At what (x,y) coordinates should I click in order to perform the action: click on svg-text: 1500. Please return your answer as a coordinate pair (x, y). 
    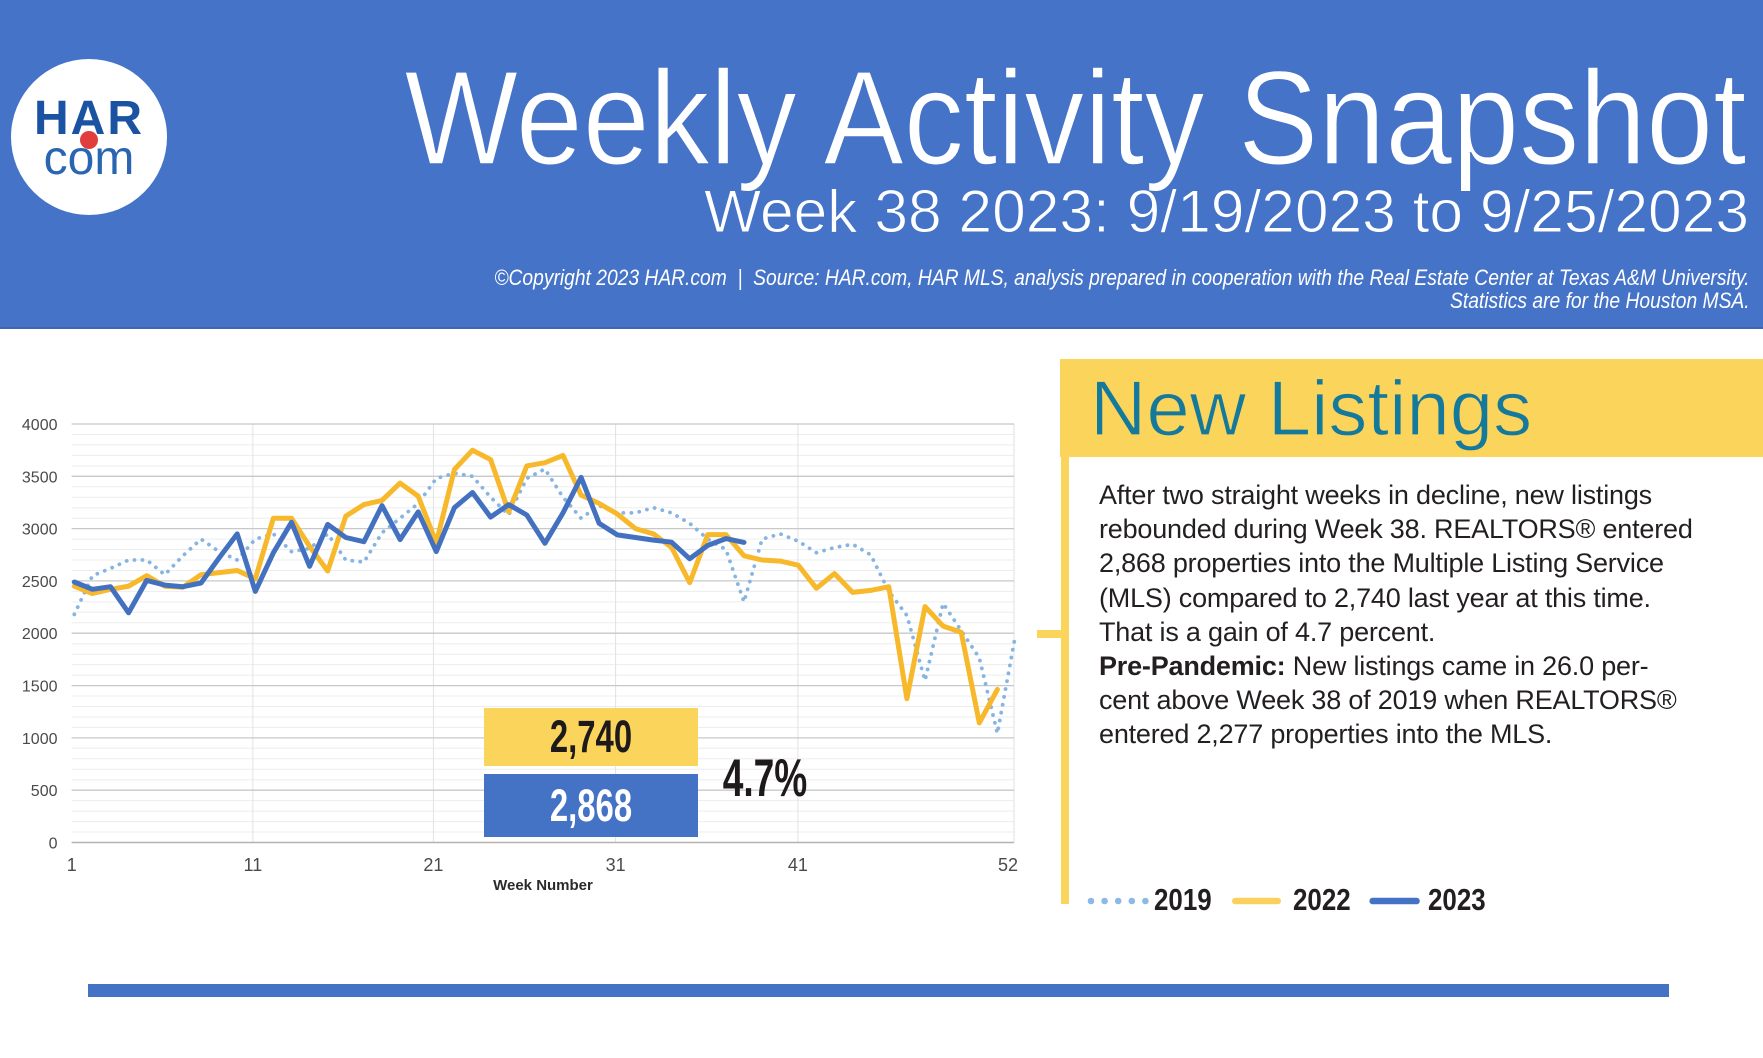
    Looking at the image, I should click on (40, 687).